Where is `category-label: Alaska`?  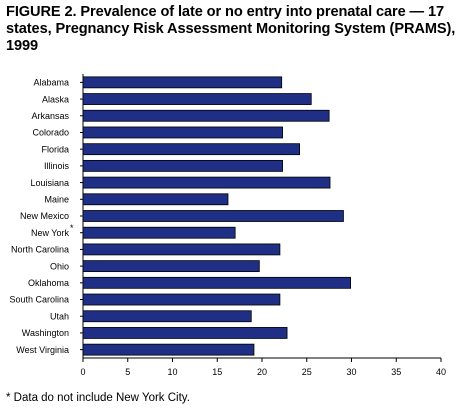 category-label: Alaska is located at coordinates (55, 99).